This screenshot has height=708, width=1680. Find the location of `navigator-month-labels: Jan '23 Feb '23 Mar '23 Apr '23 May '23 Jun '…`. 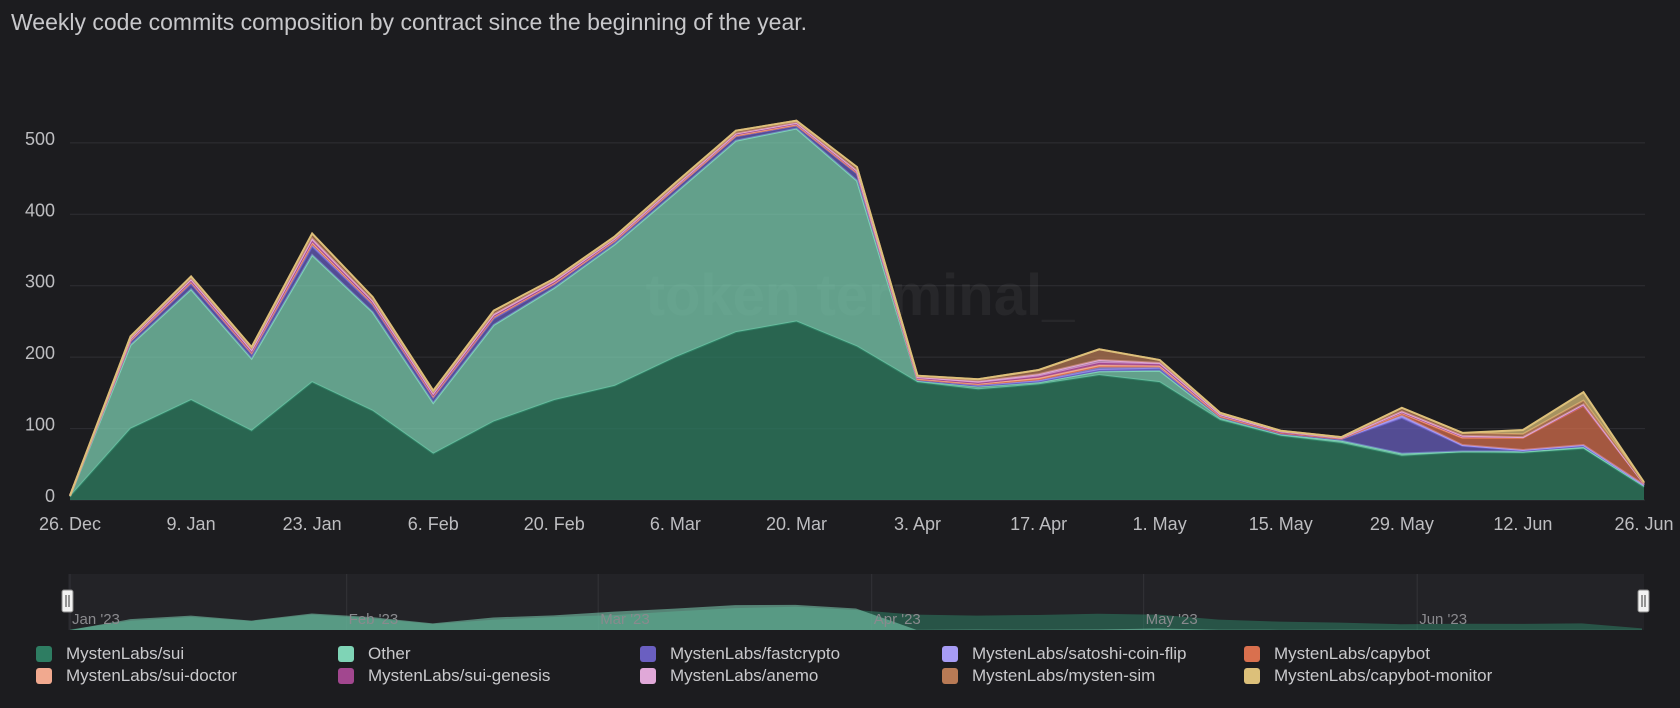

navigator-month-labels: Jan '23 Feb '23 Mar '23 Apr '23 May '23 Jun '… is located at coordinates (769, 619).